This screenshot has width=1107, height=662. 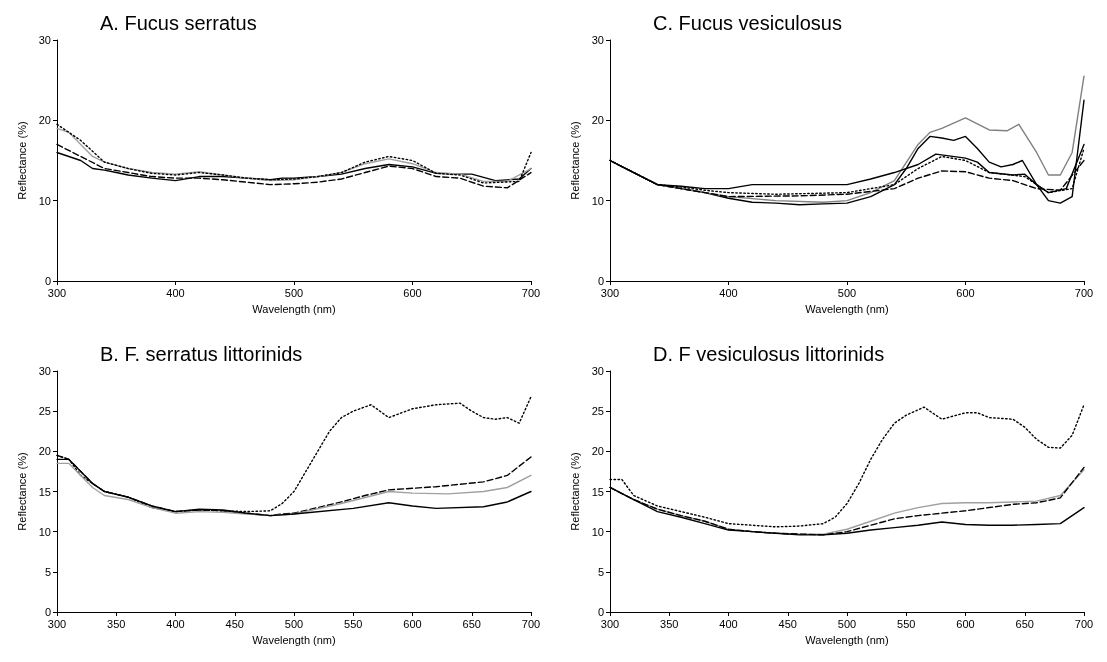 What do you see at coordinates (178, 23) in the screenshot?
I see `chart-title: A. Fucus serratus` at bounding box center [178, 23].